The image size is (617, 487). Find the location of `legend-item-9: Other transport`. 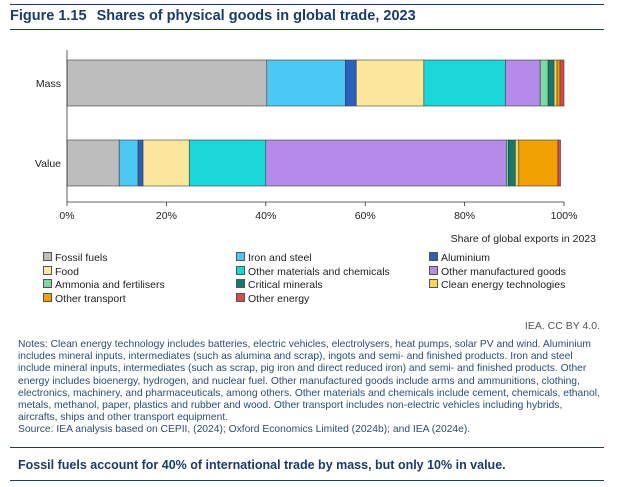

legend-item-9: Other transport is located at coordinates (84, 298).